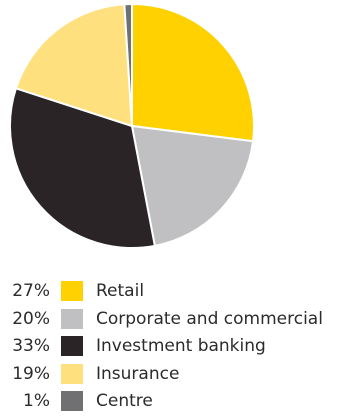 Image resolution: width=341 pixels, height=417 pixels. I want to click on legend-percent: 1%, so click(36, 401).